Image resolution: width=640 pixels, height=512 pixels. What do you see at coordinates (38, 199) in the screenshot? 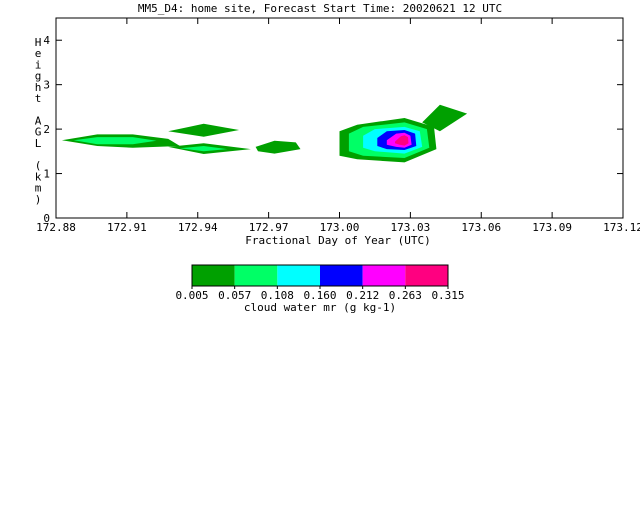
I see `y-axis-label-char: )` at bounding box center [38, 199].